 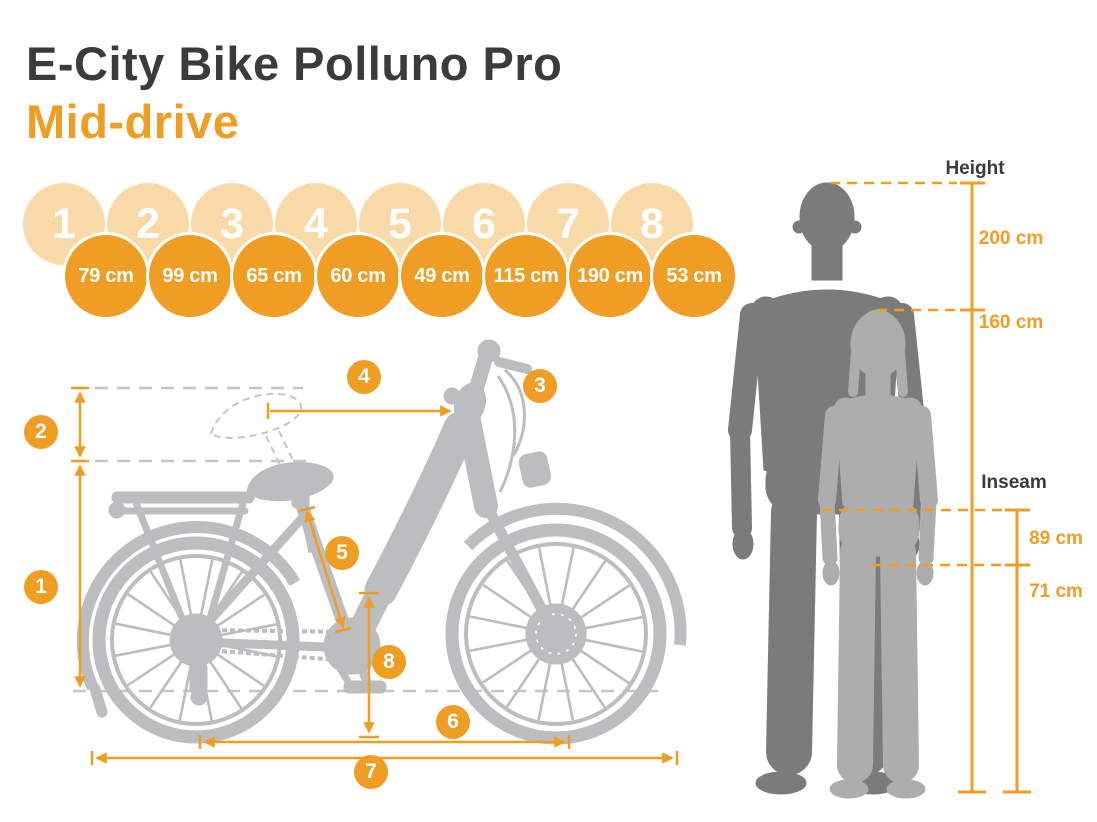 I want to click on max-inseam-value: 89 cm, so click(x=1056, y=538).